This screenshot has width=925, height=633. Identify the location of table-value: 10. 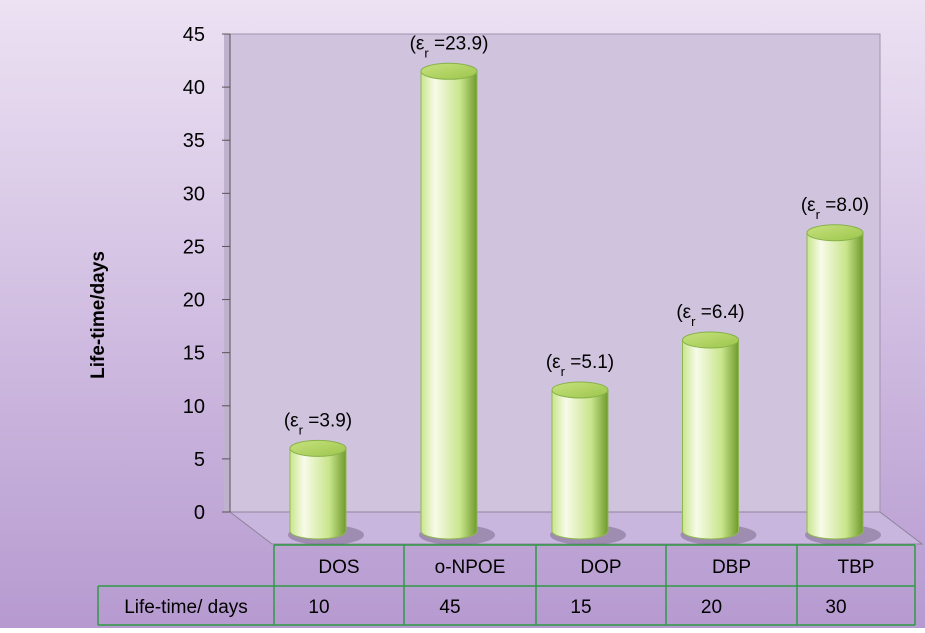
(318, 607).